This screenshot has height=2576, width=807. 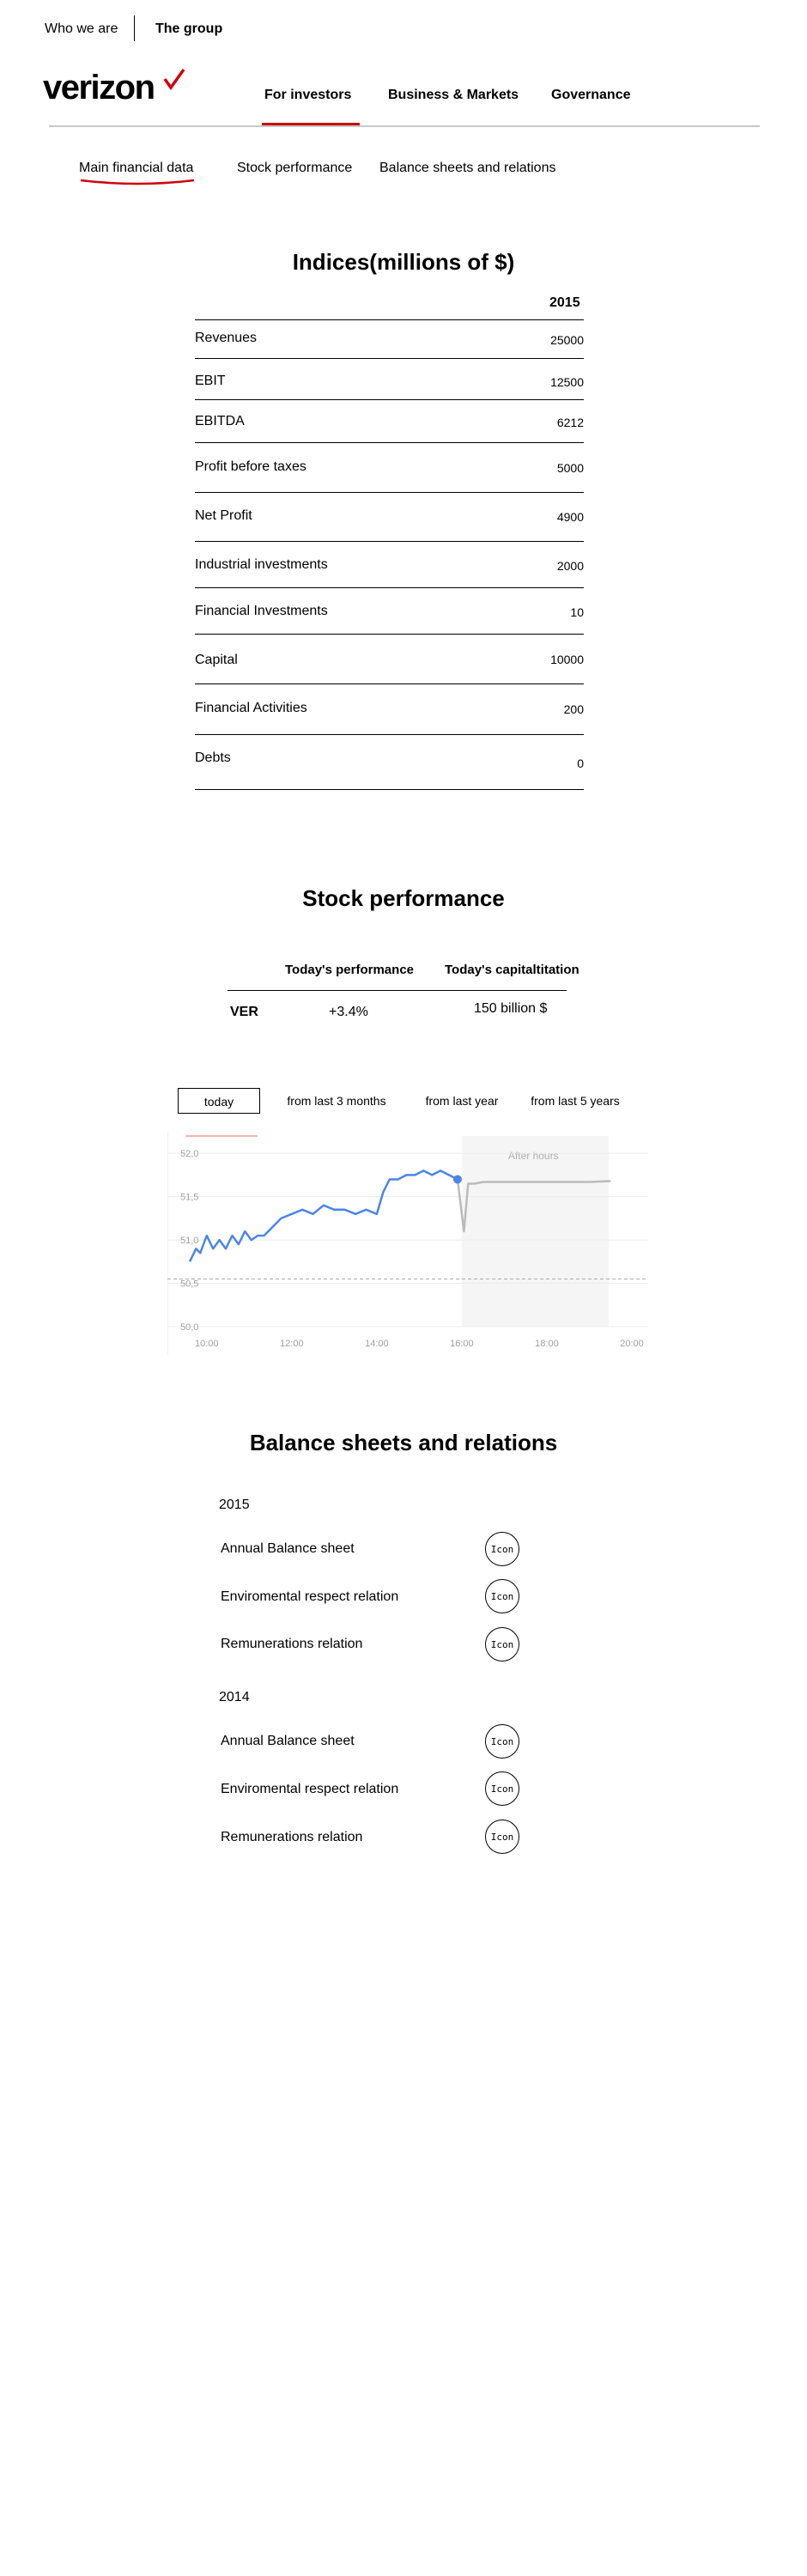 What do you see at coordinates (136, 168) in the screenshot?
I see `subnav-main-financial-data: Main financial data` at bounding box center [136, 168].